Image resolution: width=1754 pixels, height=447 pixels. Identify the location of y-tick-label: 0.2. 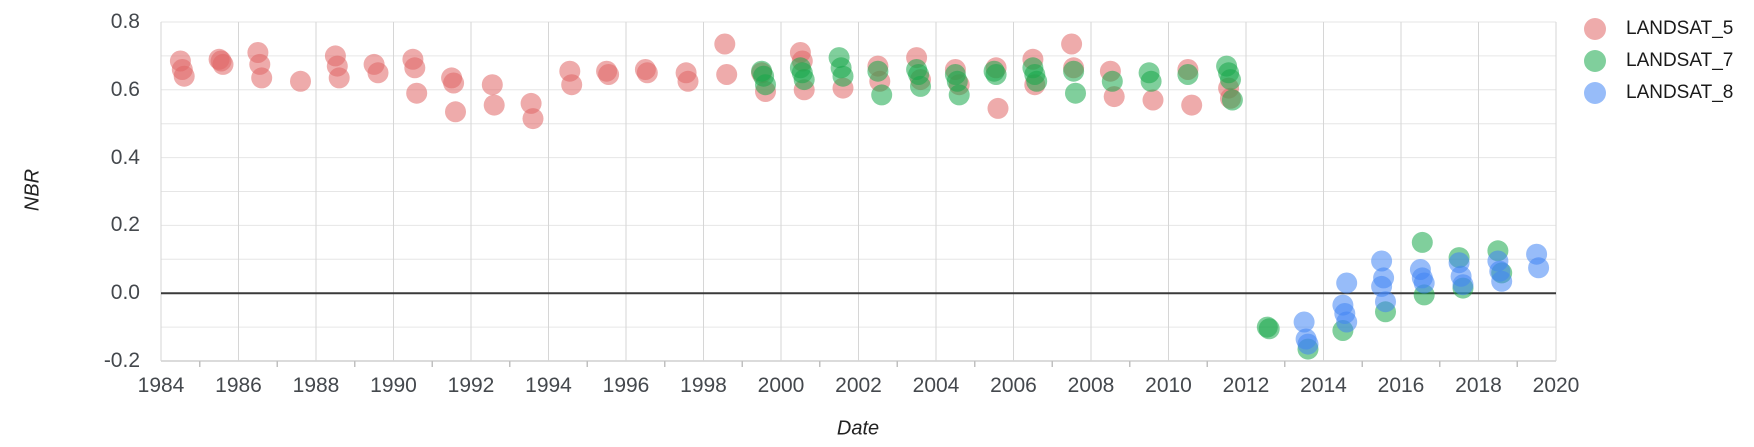
(125, 225).